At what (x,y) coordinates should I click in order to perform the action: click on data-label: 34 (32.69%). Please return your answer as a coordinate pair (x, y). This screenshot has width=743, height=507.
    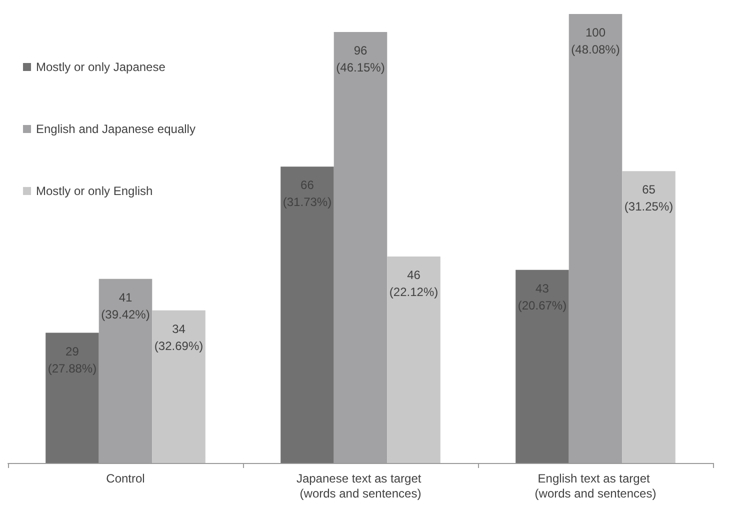
    Looking at the image, I should click on (179, 337).